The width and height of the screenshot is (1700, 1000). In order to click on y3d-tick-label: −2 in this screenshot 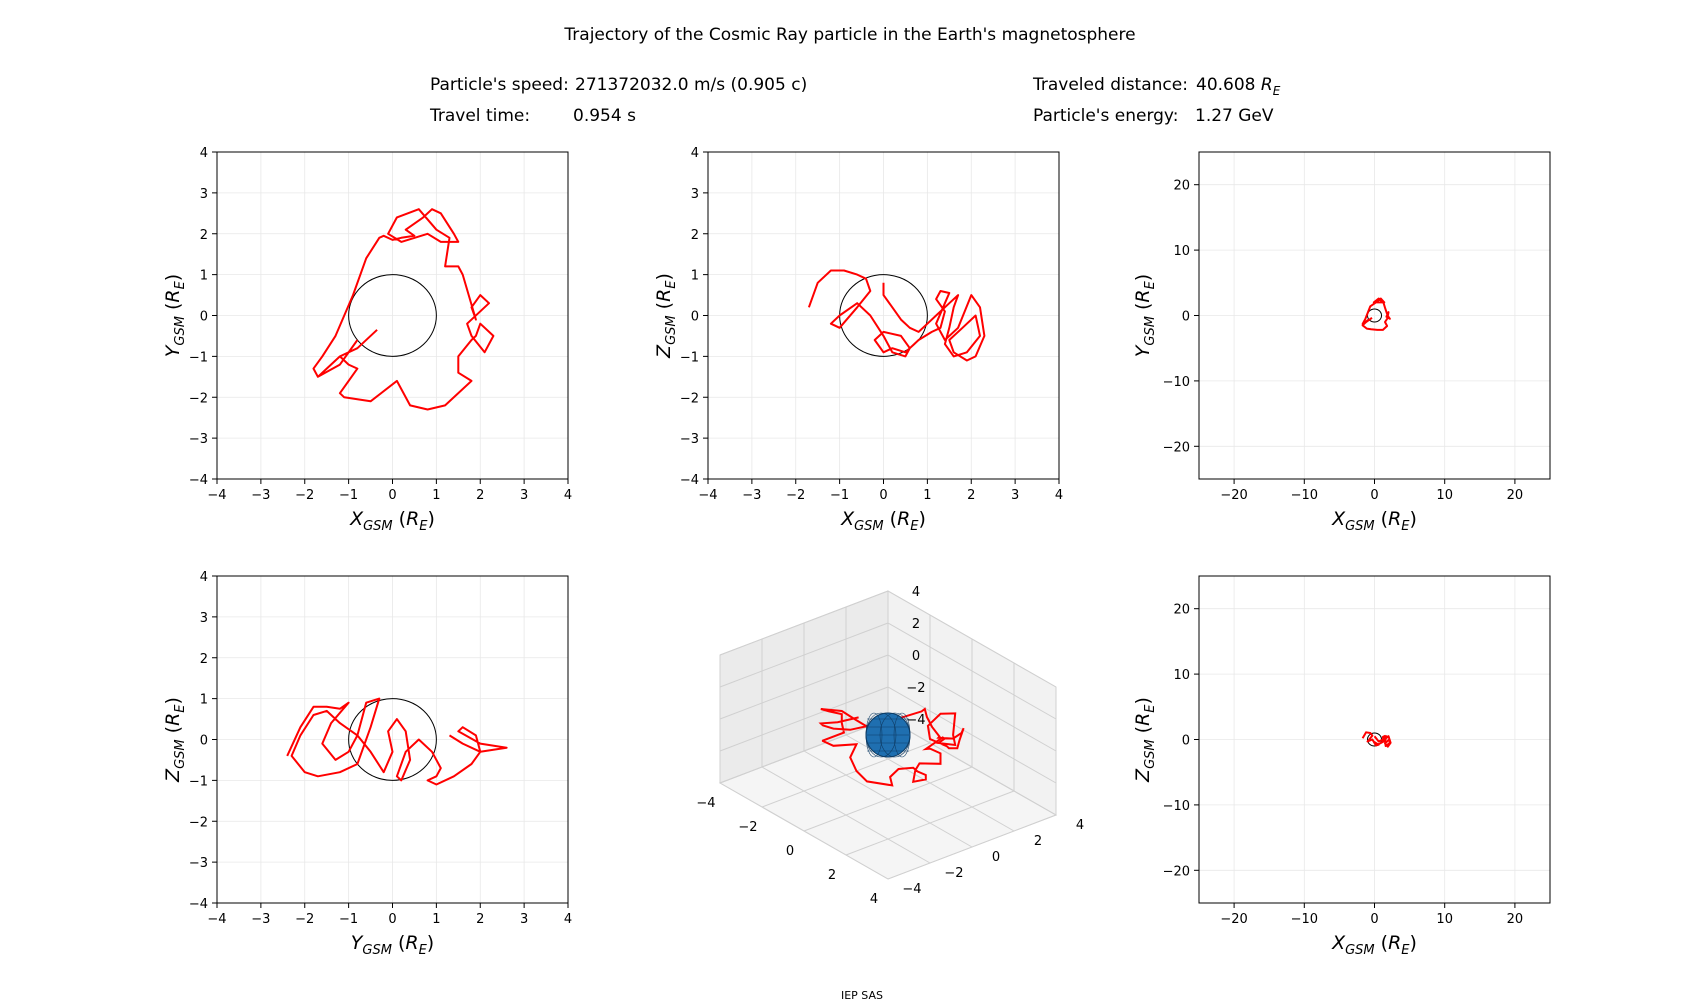, I will do `click(953, 873)`.